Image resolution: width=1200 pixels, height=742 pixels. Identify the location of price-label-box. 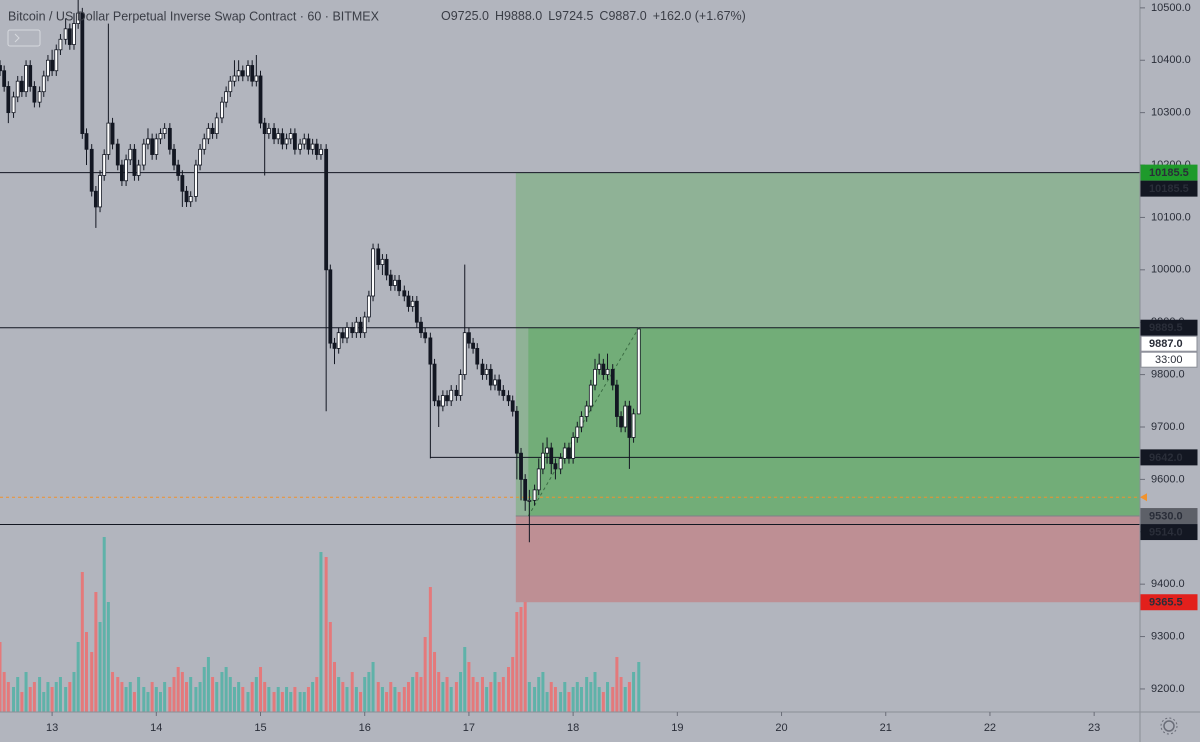
(1169, 343).